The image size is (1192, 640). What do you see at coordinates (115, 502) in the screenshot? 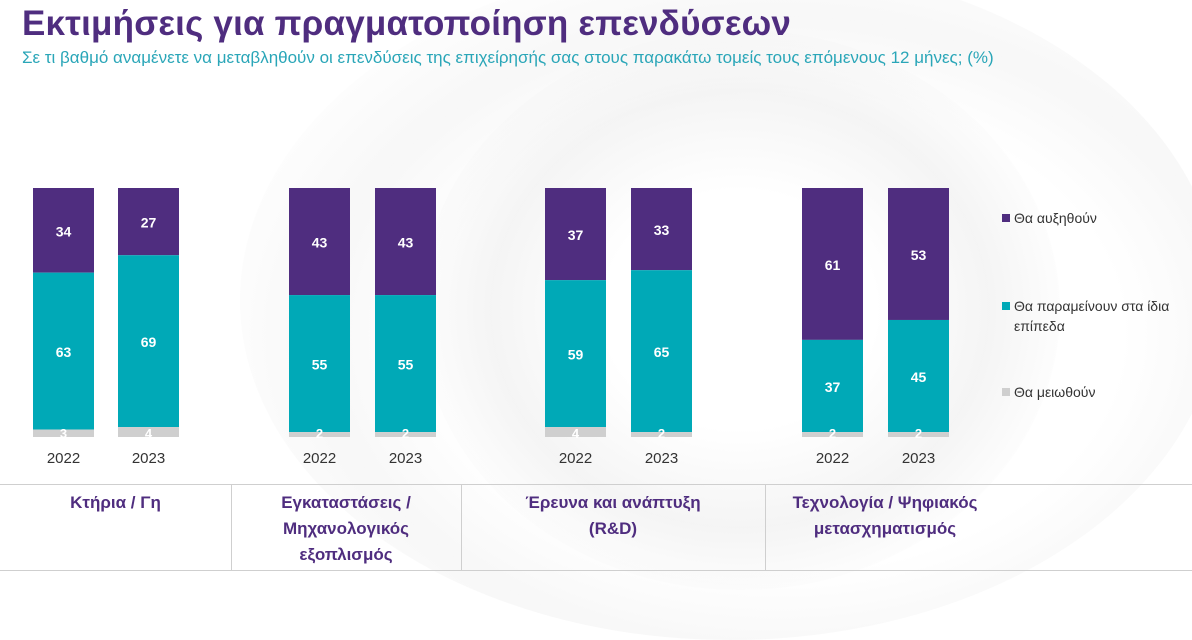
I see `category-label-buildings: Κτήρια / Γη` at bounding box center [115, 502].